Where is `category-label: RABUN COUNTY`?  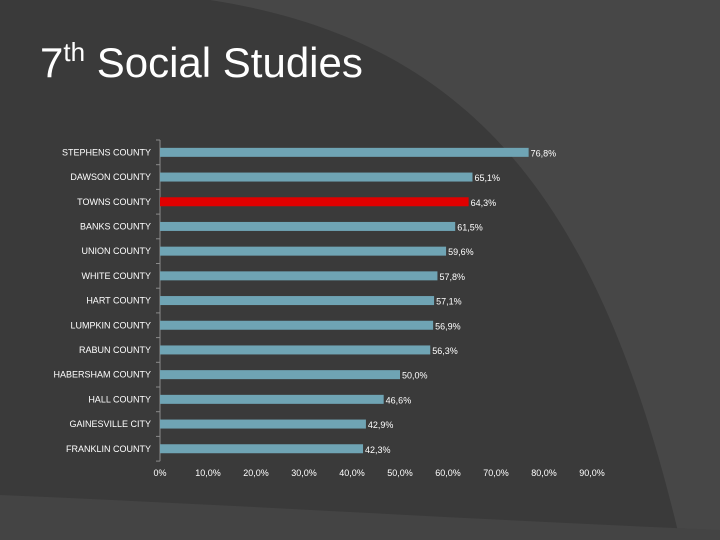 category-label: RABUN COUNTY is located at coordinates (115, 350).